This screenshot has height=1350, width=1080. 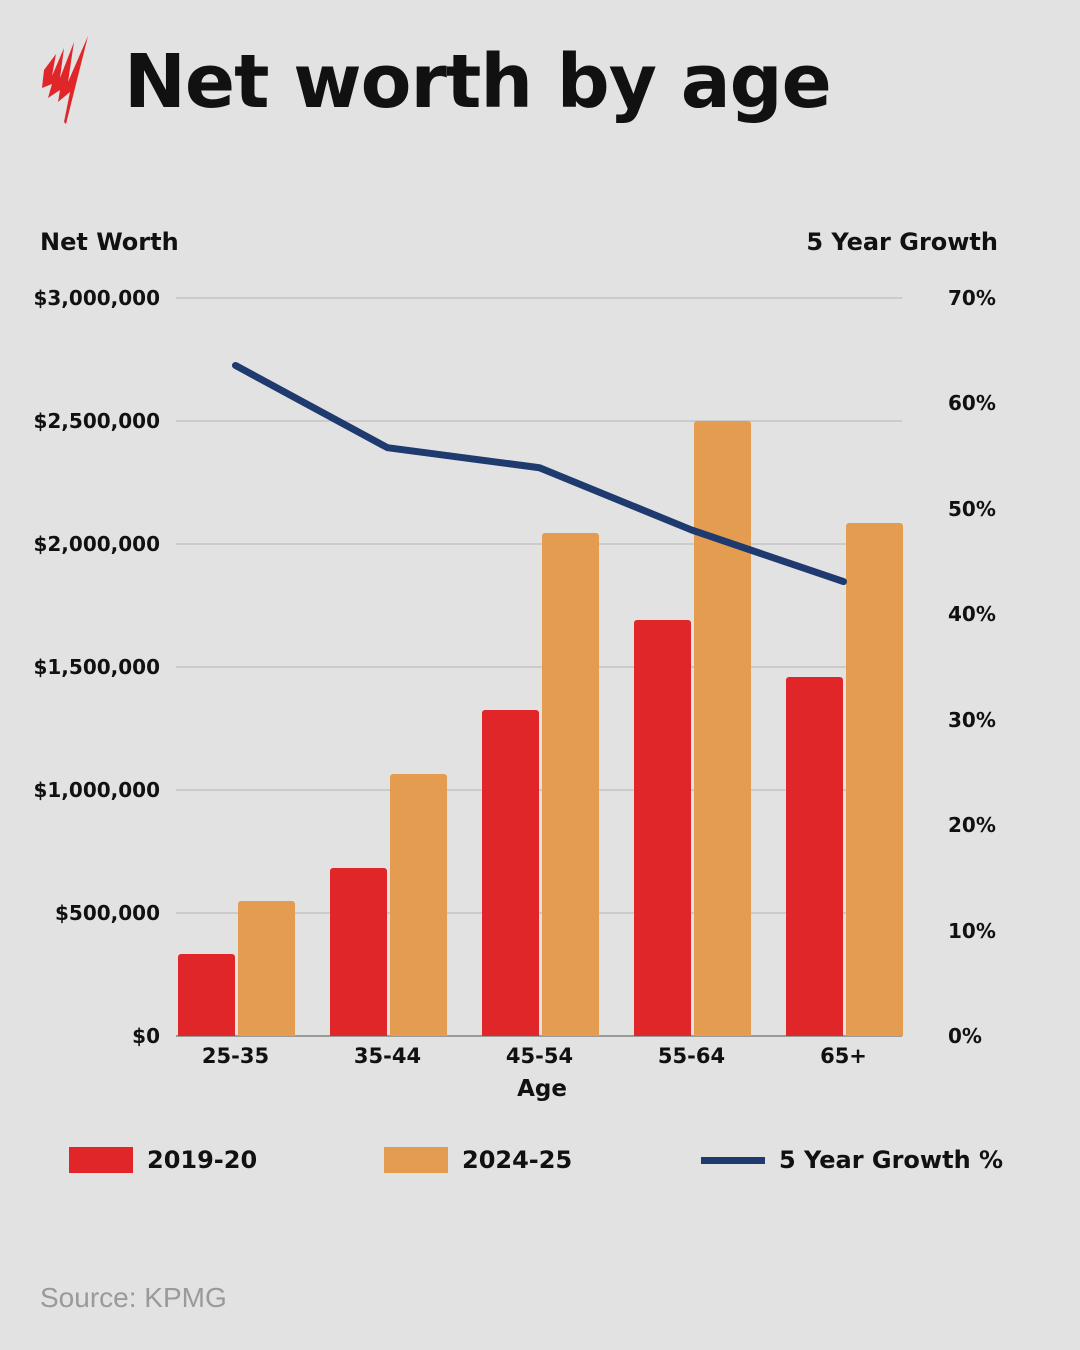 I want to click on legend-label: 5 Year Growth %, so click(x=891, y=1160).